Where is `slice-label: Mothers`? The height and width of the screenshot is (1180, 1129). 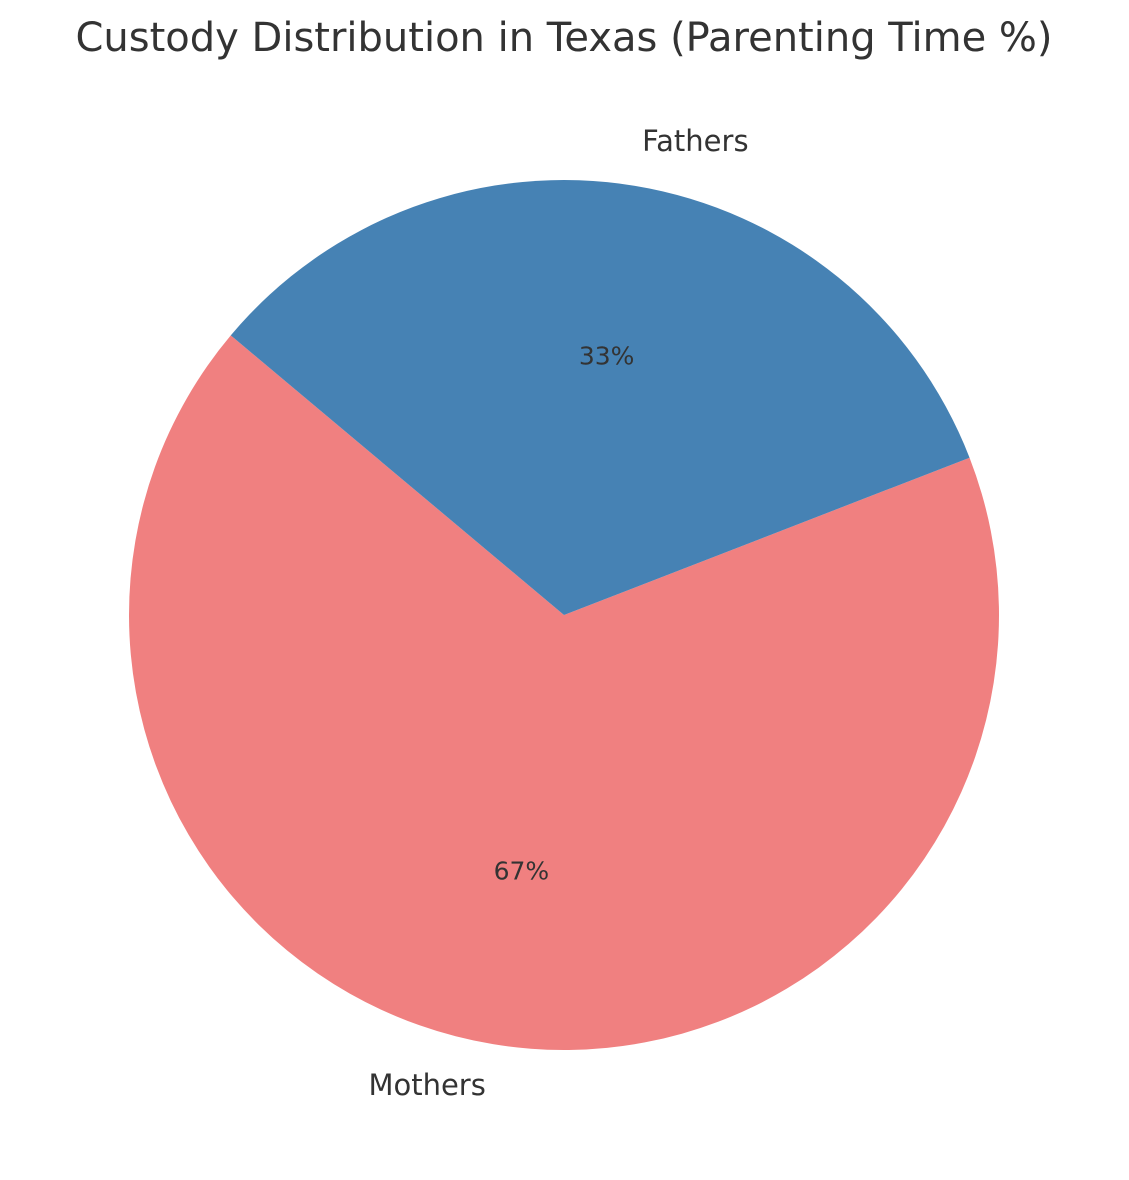 slice-label: Mothers is located at coordinates (426, 1085).